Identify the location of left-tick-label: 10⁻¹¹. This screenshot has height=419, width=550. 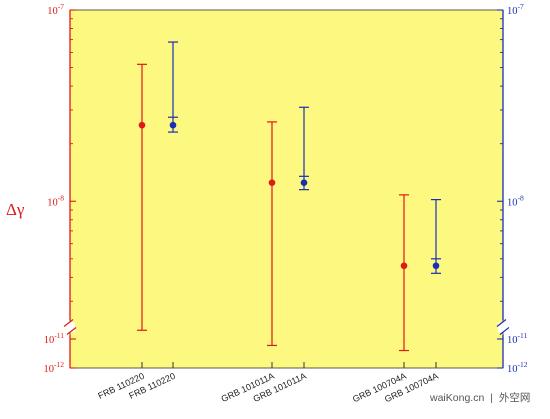
(54, 338).